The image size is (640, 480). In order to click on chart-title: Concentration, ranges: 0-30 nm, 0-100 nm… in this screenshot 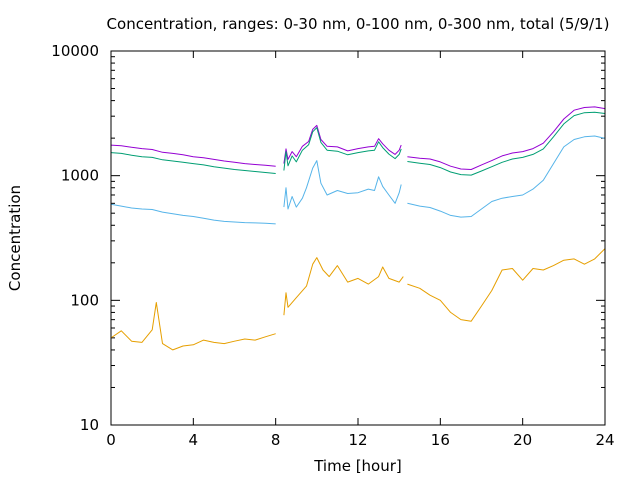, I will do `click(358, 24)`.